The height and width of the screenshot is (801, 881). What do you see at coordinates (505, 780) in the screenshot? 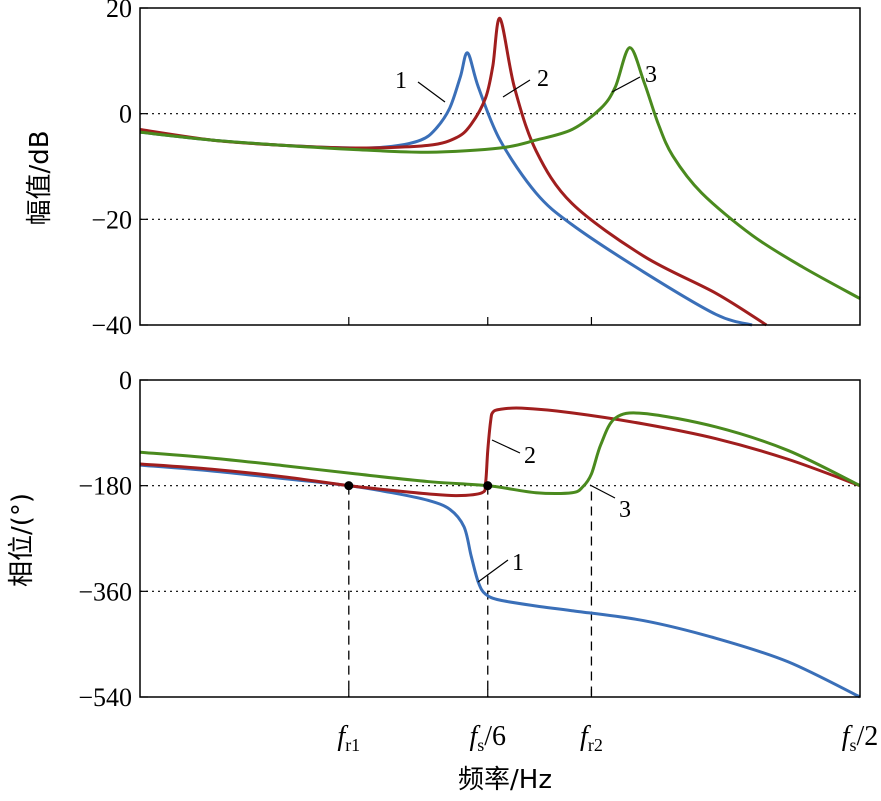
I see `x-axis-label: 频率/Hz` at bounding box center [505, 780].